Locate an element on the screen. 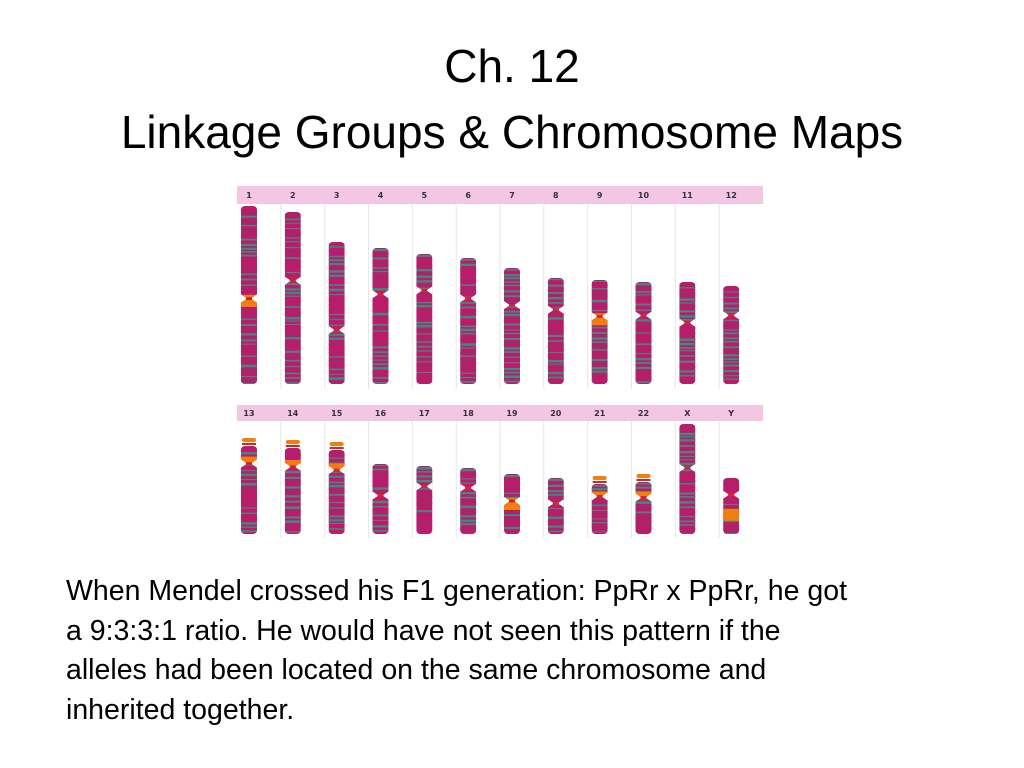  chromosome-label: 19 is located at coordinates (512, 413).